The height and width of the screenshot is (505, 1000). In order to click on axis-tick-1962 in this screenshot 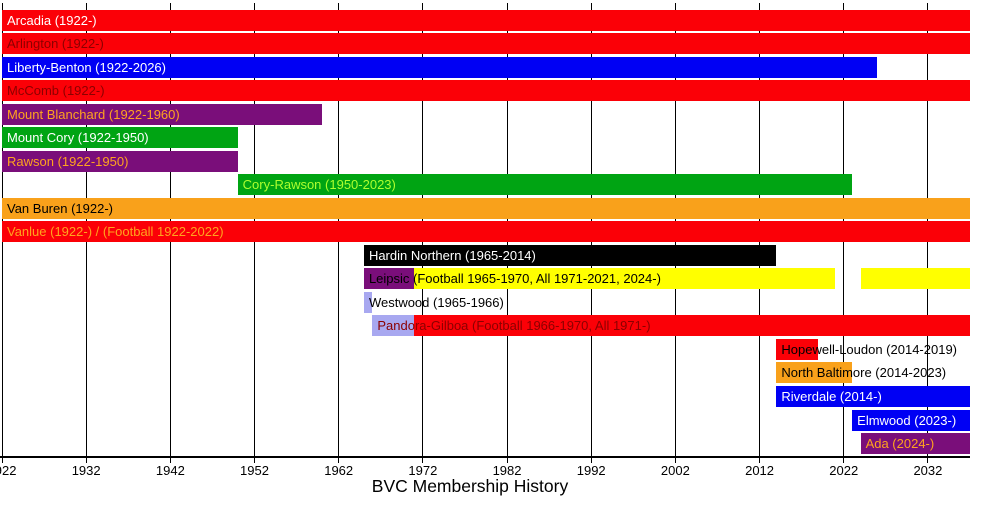, I will do `click(339, 460)`.